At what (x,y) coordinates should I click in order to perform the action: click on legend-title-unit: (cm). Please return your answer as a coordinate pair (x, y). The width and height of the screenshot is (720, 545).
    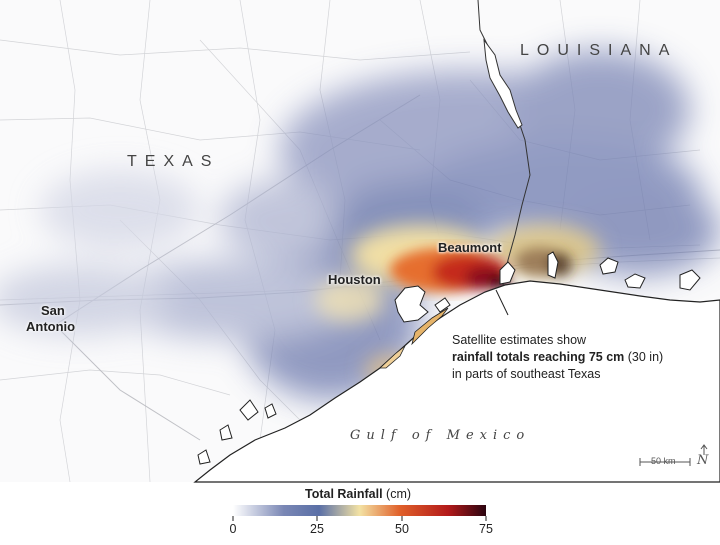
    Looking at the image, I should click on (397, 494).